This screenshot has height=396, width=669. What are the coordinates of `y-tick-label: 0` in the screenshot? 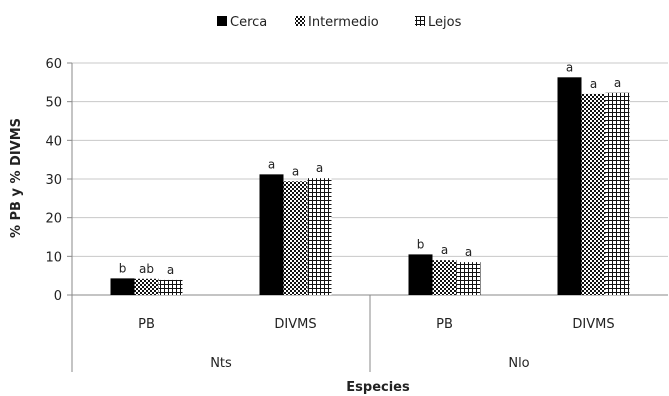 It's located at (58, 296).